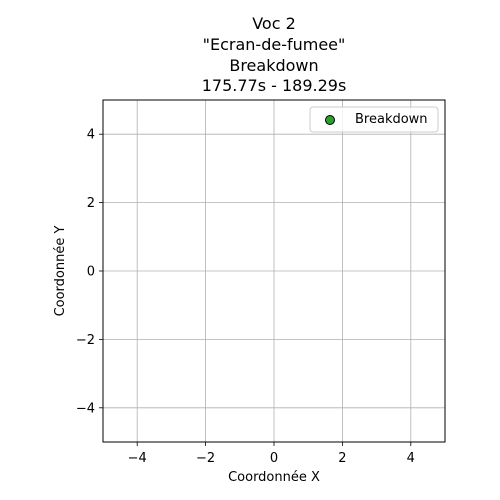 Image resolution: width=500 pixels, height=500 pixels. Describe the element at coordinates (391, 119) in the screenshot. I see `legend-label: Breakdown` at that location.